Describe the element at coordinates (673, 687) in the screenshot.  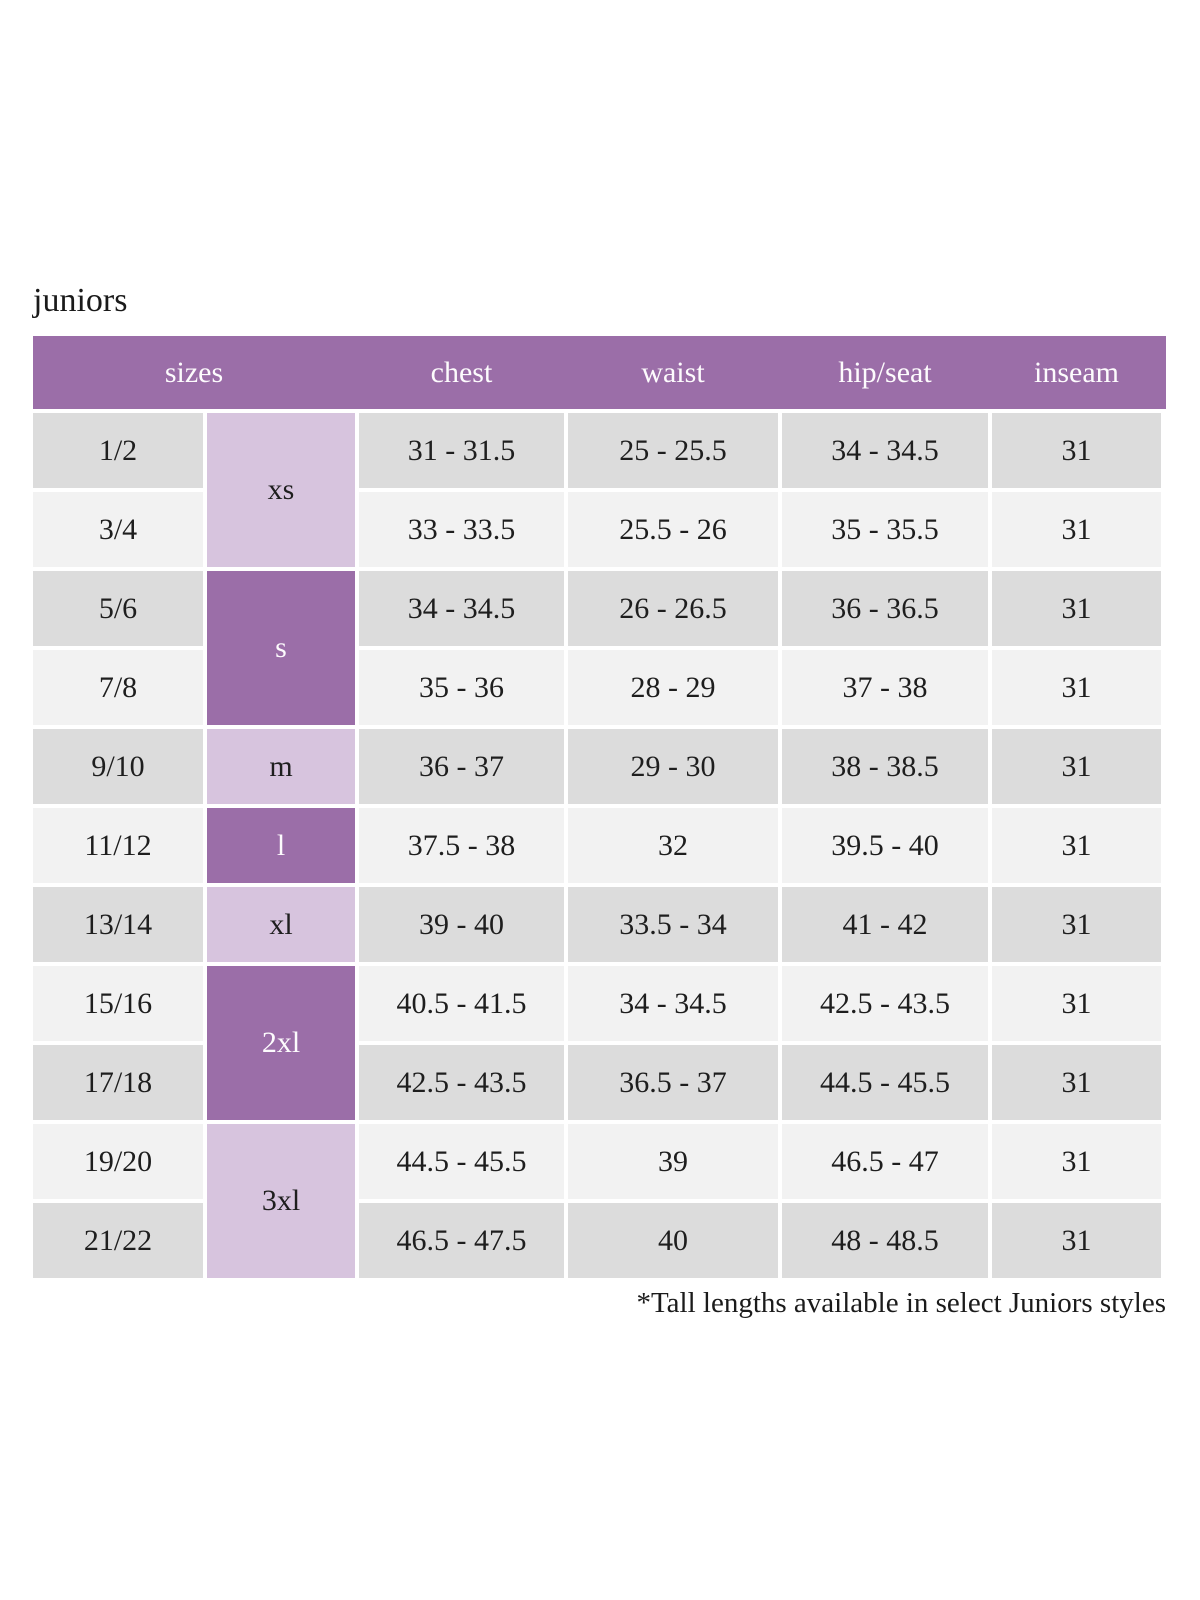
I see `waist-cell: 28 - 29` at that location.